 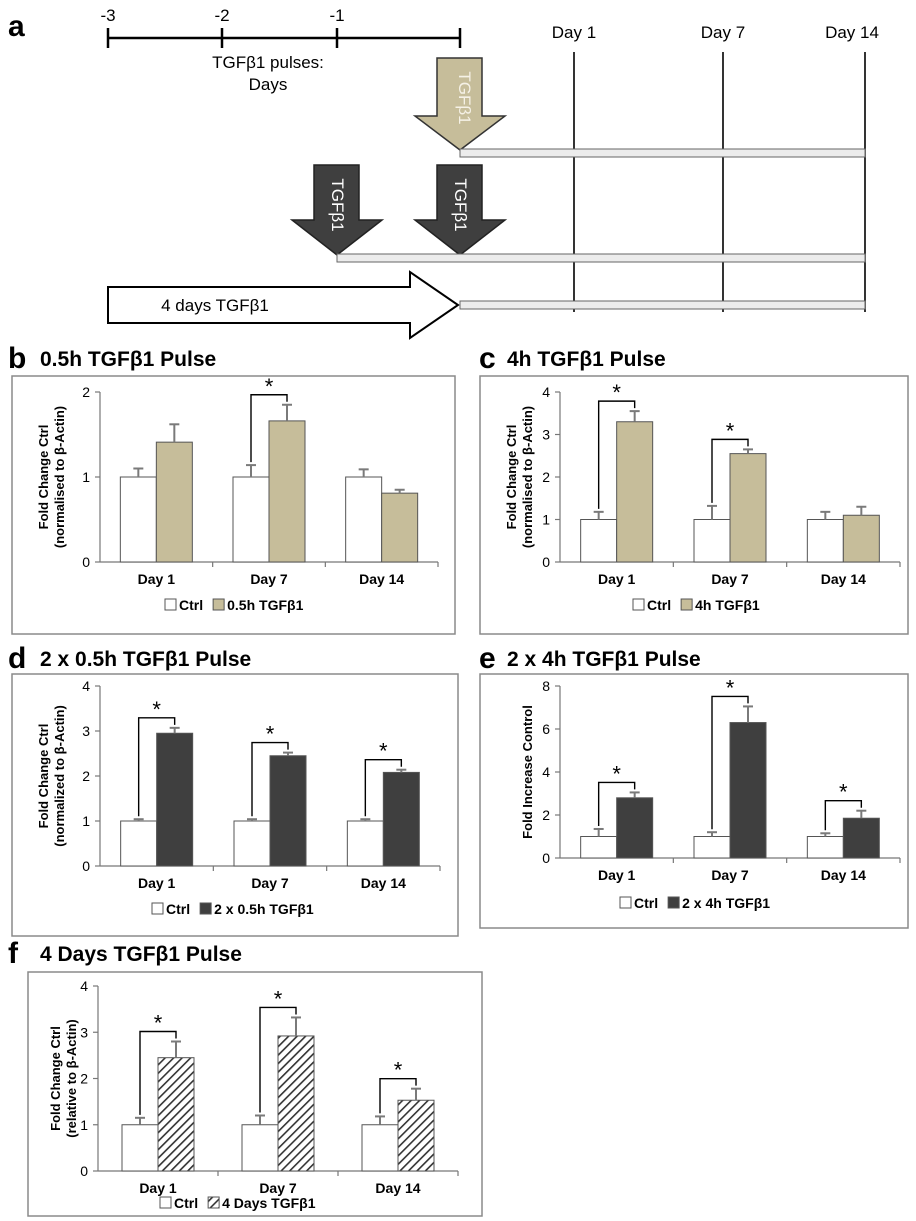 I want to click on chart-title: 4h TGFβ1 Pulse, so click(x=586, y=359).